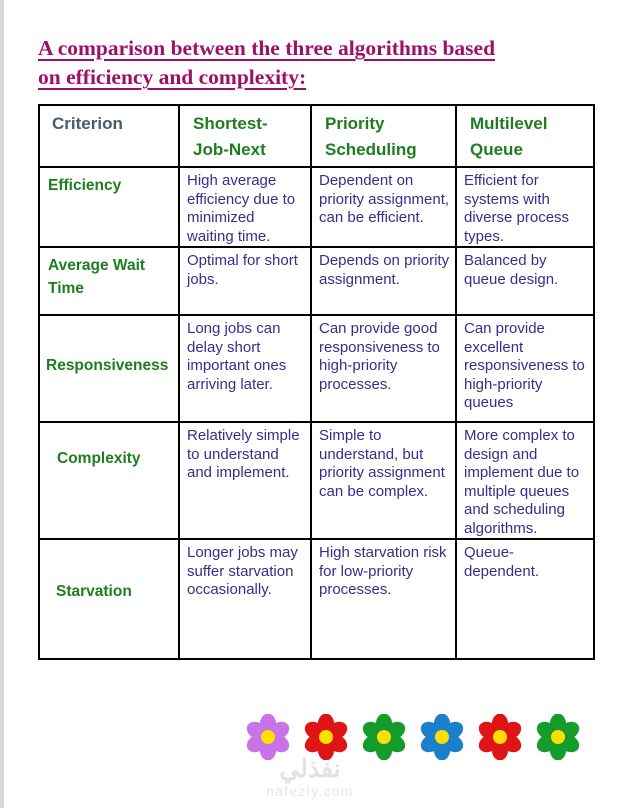 The height and width of the screenshot is (808, 626). Describe the element at coordinates (109, 207) in the screenshot. I see `row-label-efficiency: Efficiency` at that location.